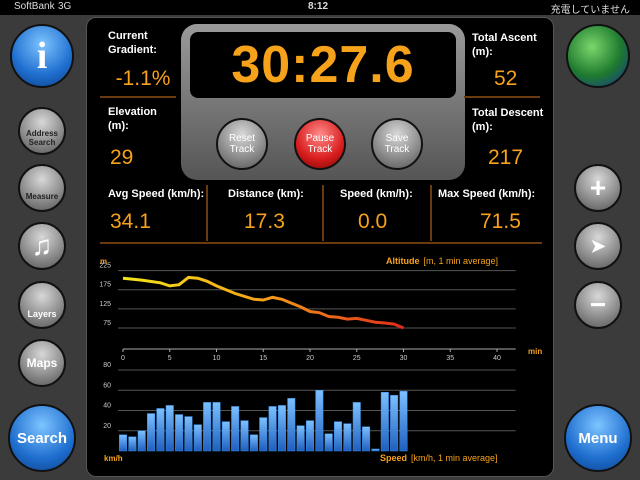  What do you see at coordinates (42, 246) in the screenshot?
I see `music-button: ♫` at bounding box center [42, 246].